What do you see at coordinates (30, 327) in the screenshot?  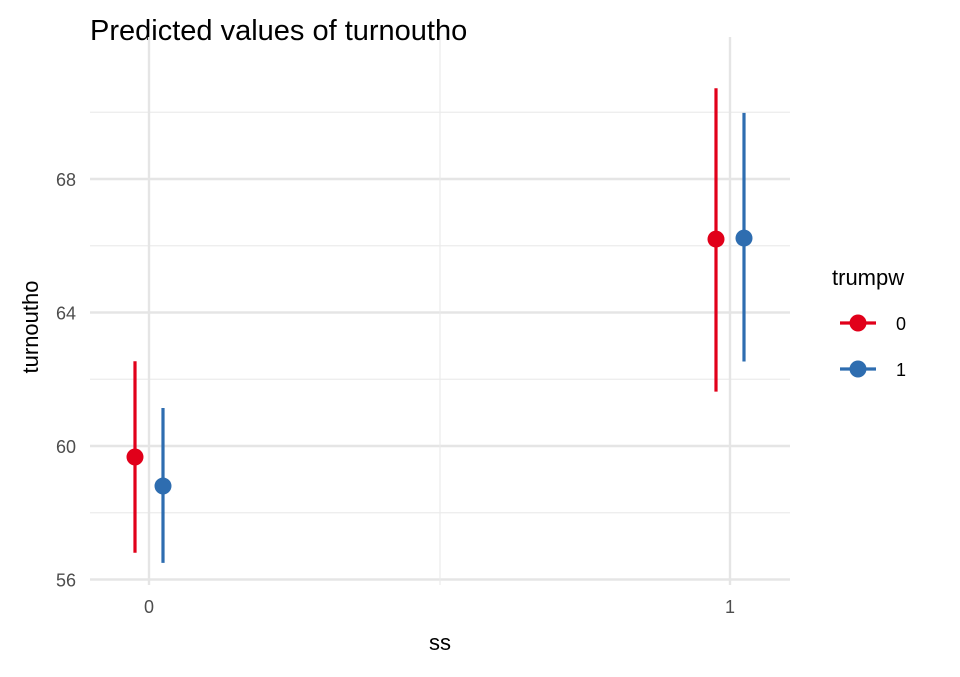 I see `y-axis-label: turnoutho` at bounding box center [30, 327].